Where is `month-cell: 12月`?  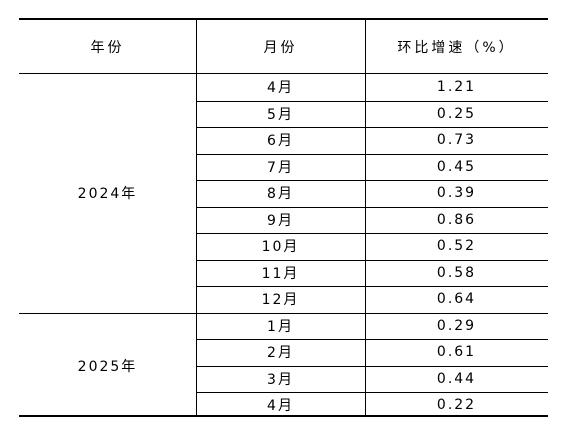 month-cell: 12月 is located at coordinates (280, 300).